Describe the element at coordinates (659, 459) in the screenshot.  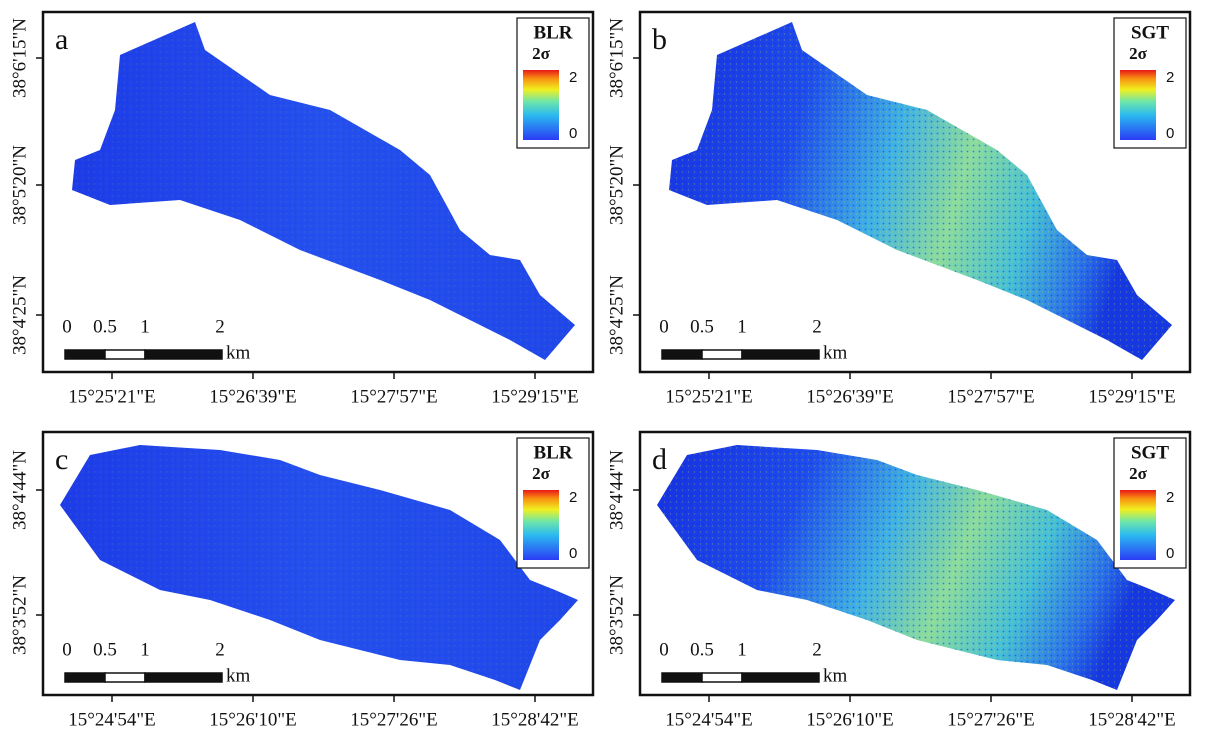
I see `panel-letter: d` at that location.